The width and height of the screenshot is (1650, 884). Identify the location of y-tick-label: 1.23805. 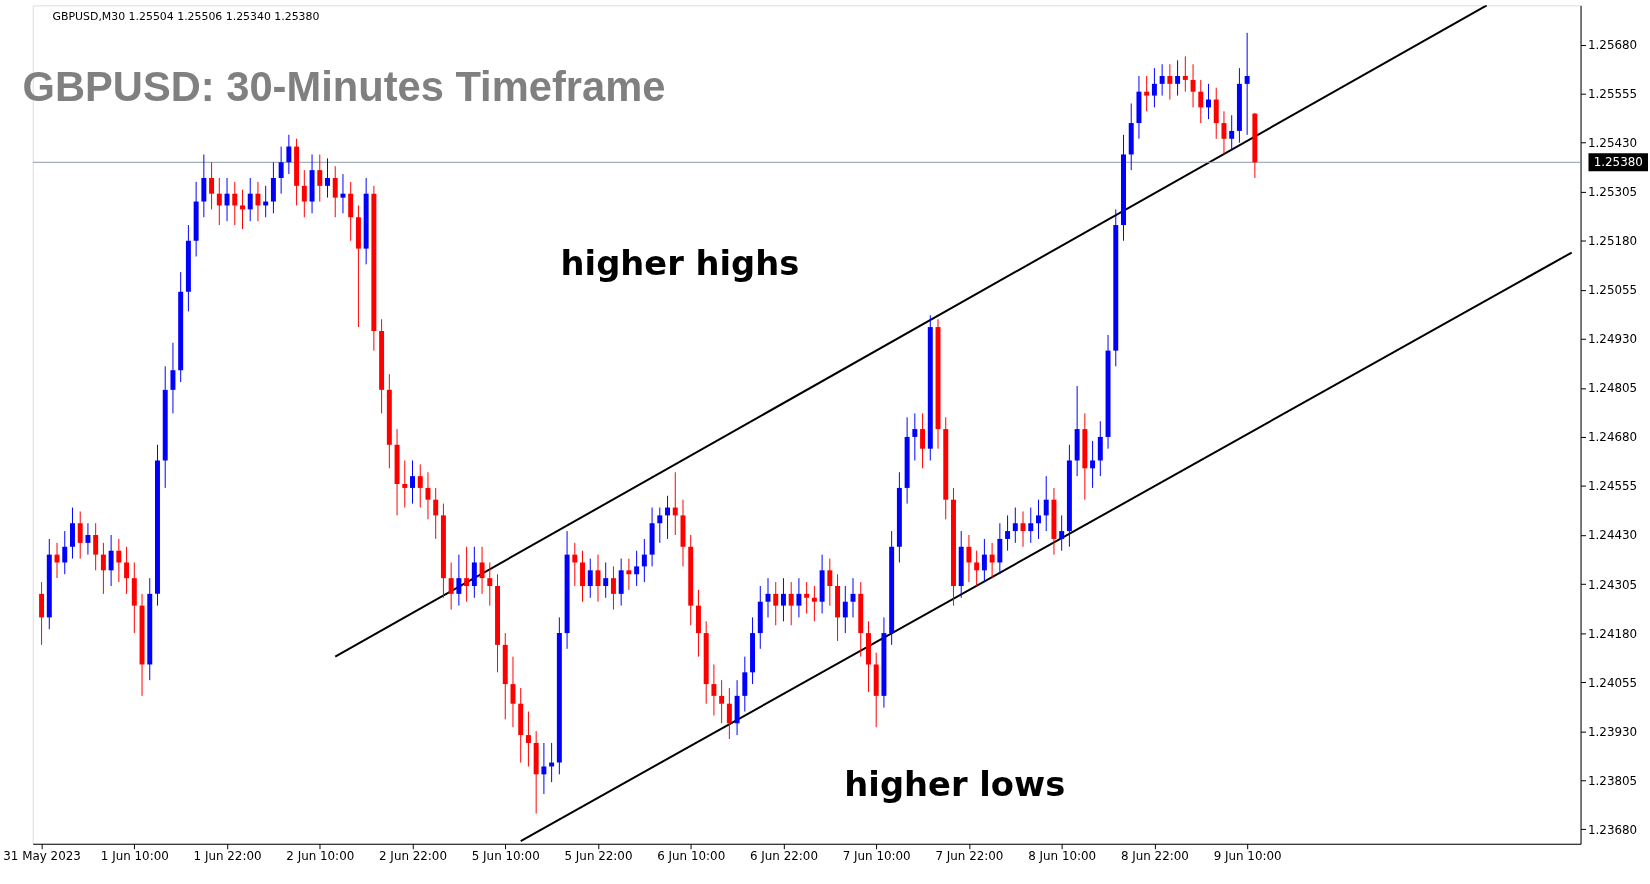
(1612, 780).